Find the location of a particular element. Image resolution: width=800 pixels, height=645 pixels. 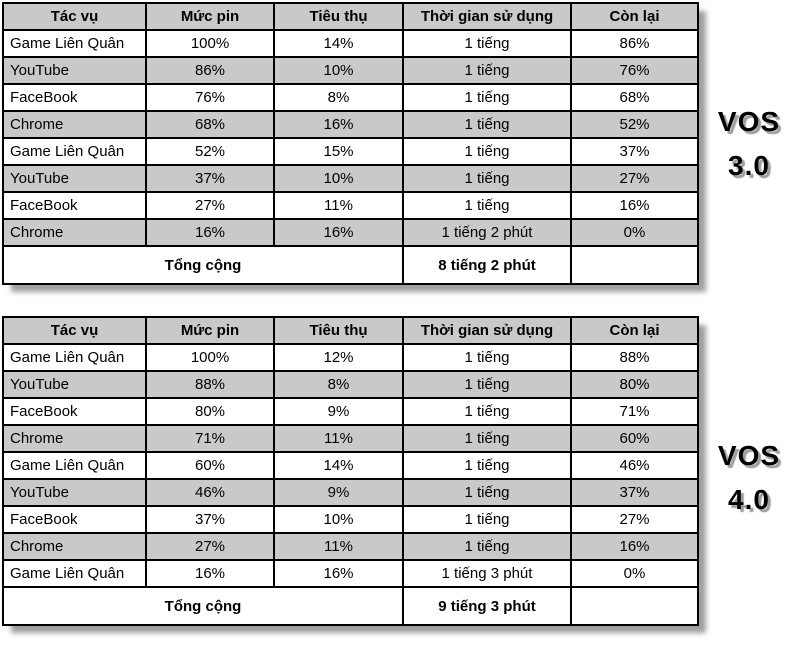

version-label-line: 4.0 is located at coordinates (749, 499).